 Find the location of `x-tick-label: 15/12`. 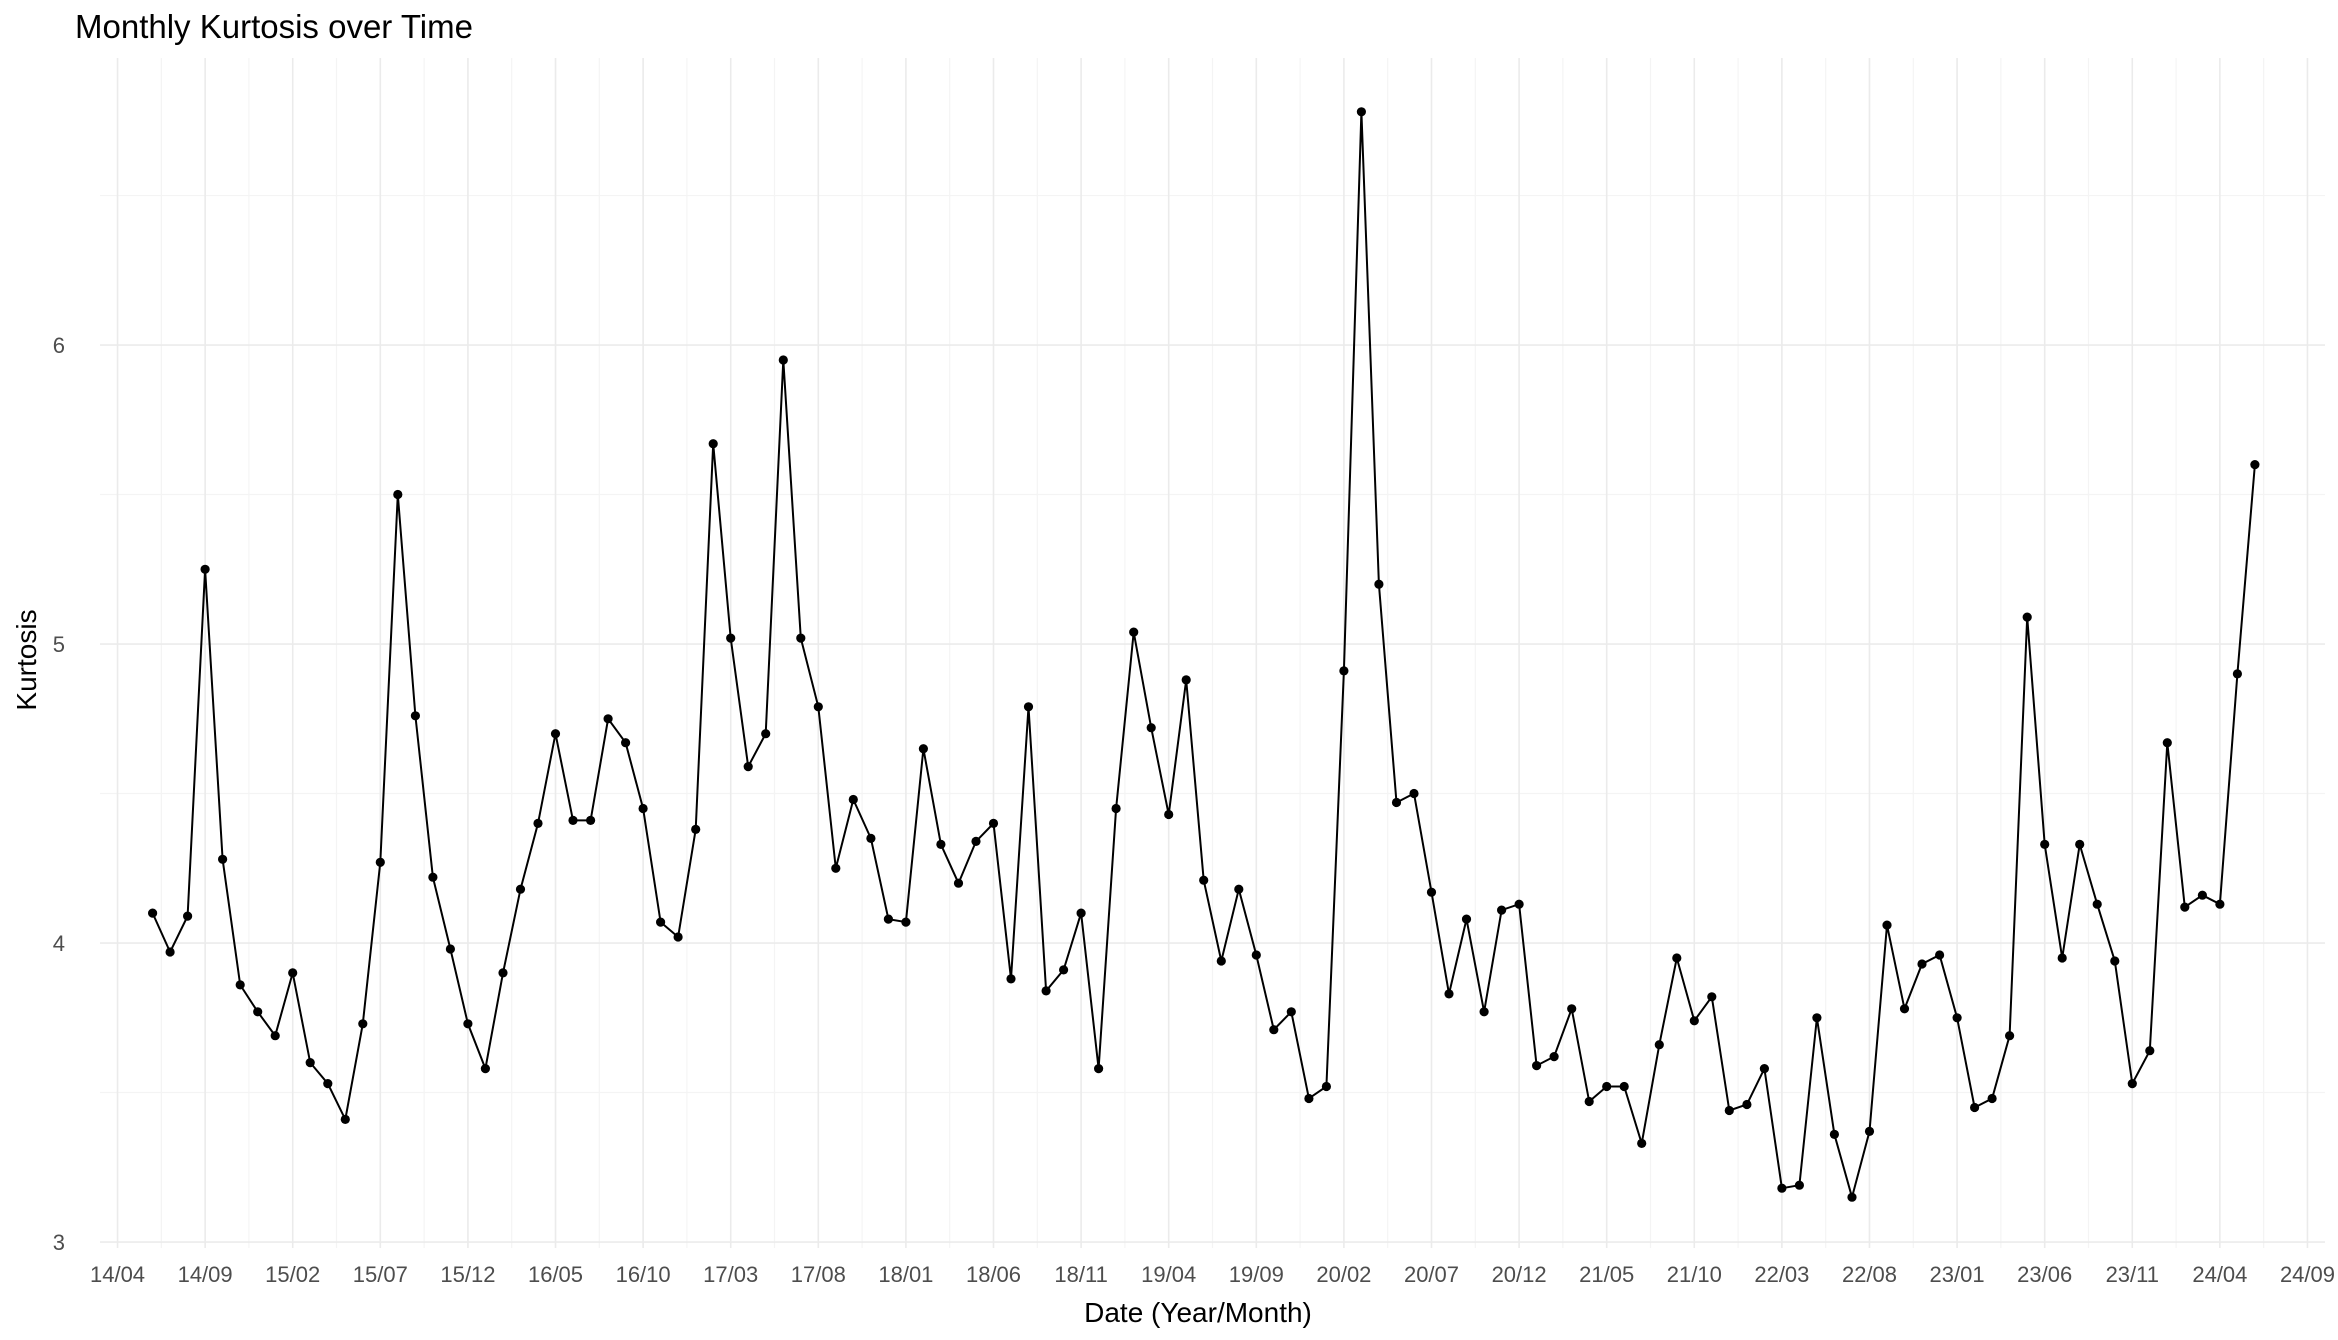

x-tick-label: 15/12 is located at coordinates (467, 1274).